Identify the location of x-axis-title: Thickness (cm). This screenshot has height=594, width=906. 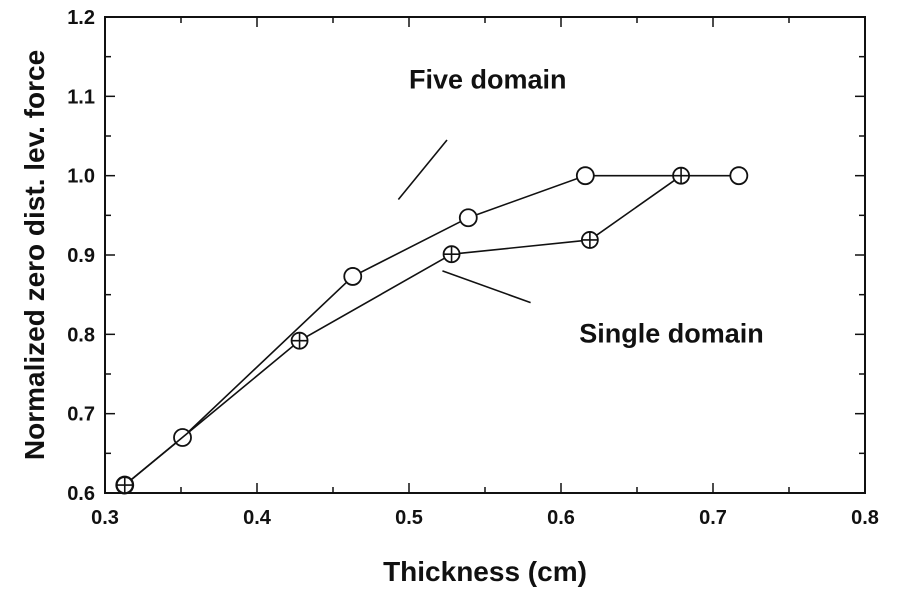
(485, 571).